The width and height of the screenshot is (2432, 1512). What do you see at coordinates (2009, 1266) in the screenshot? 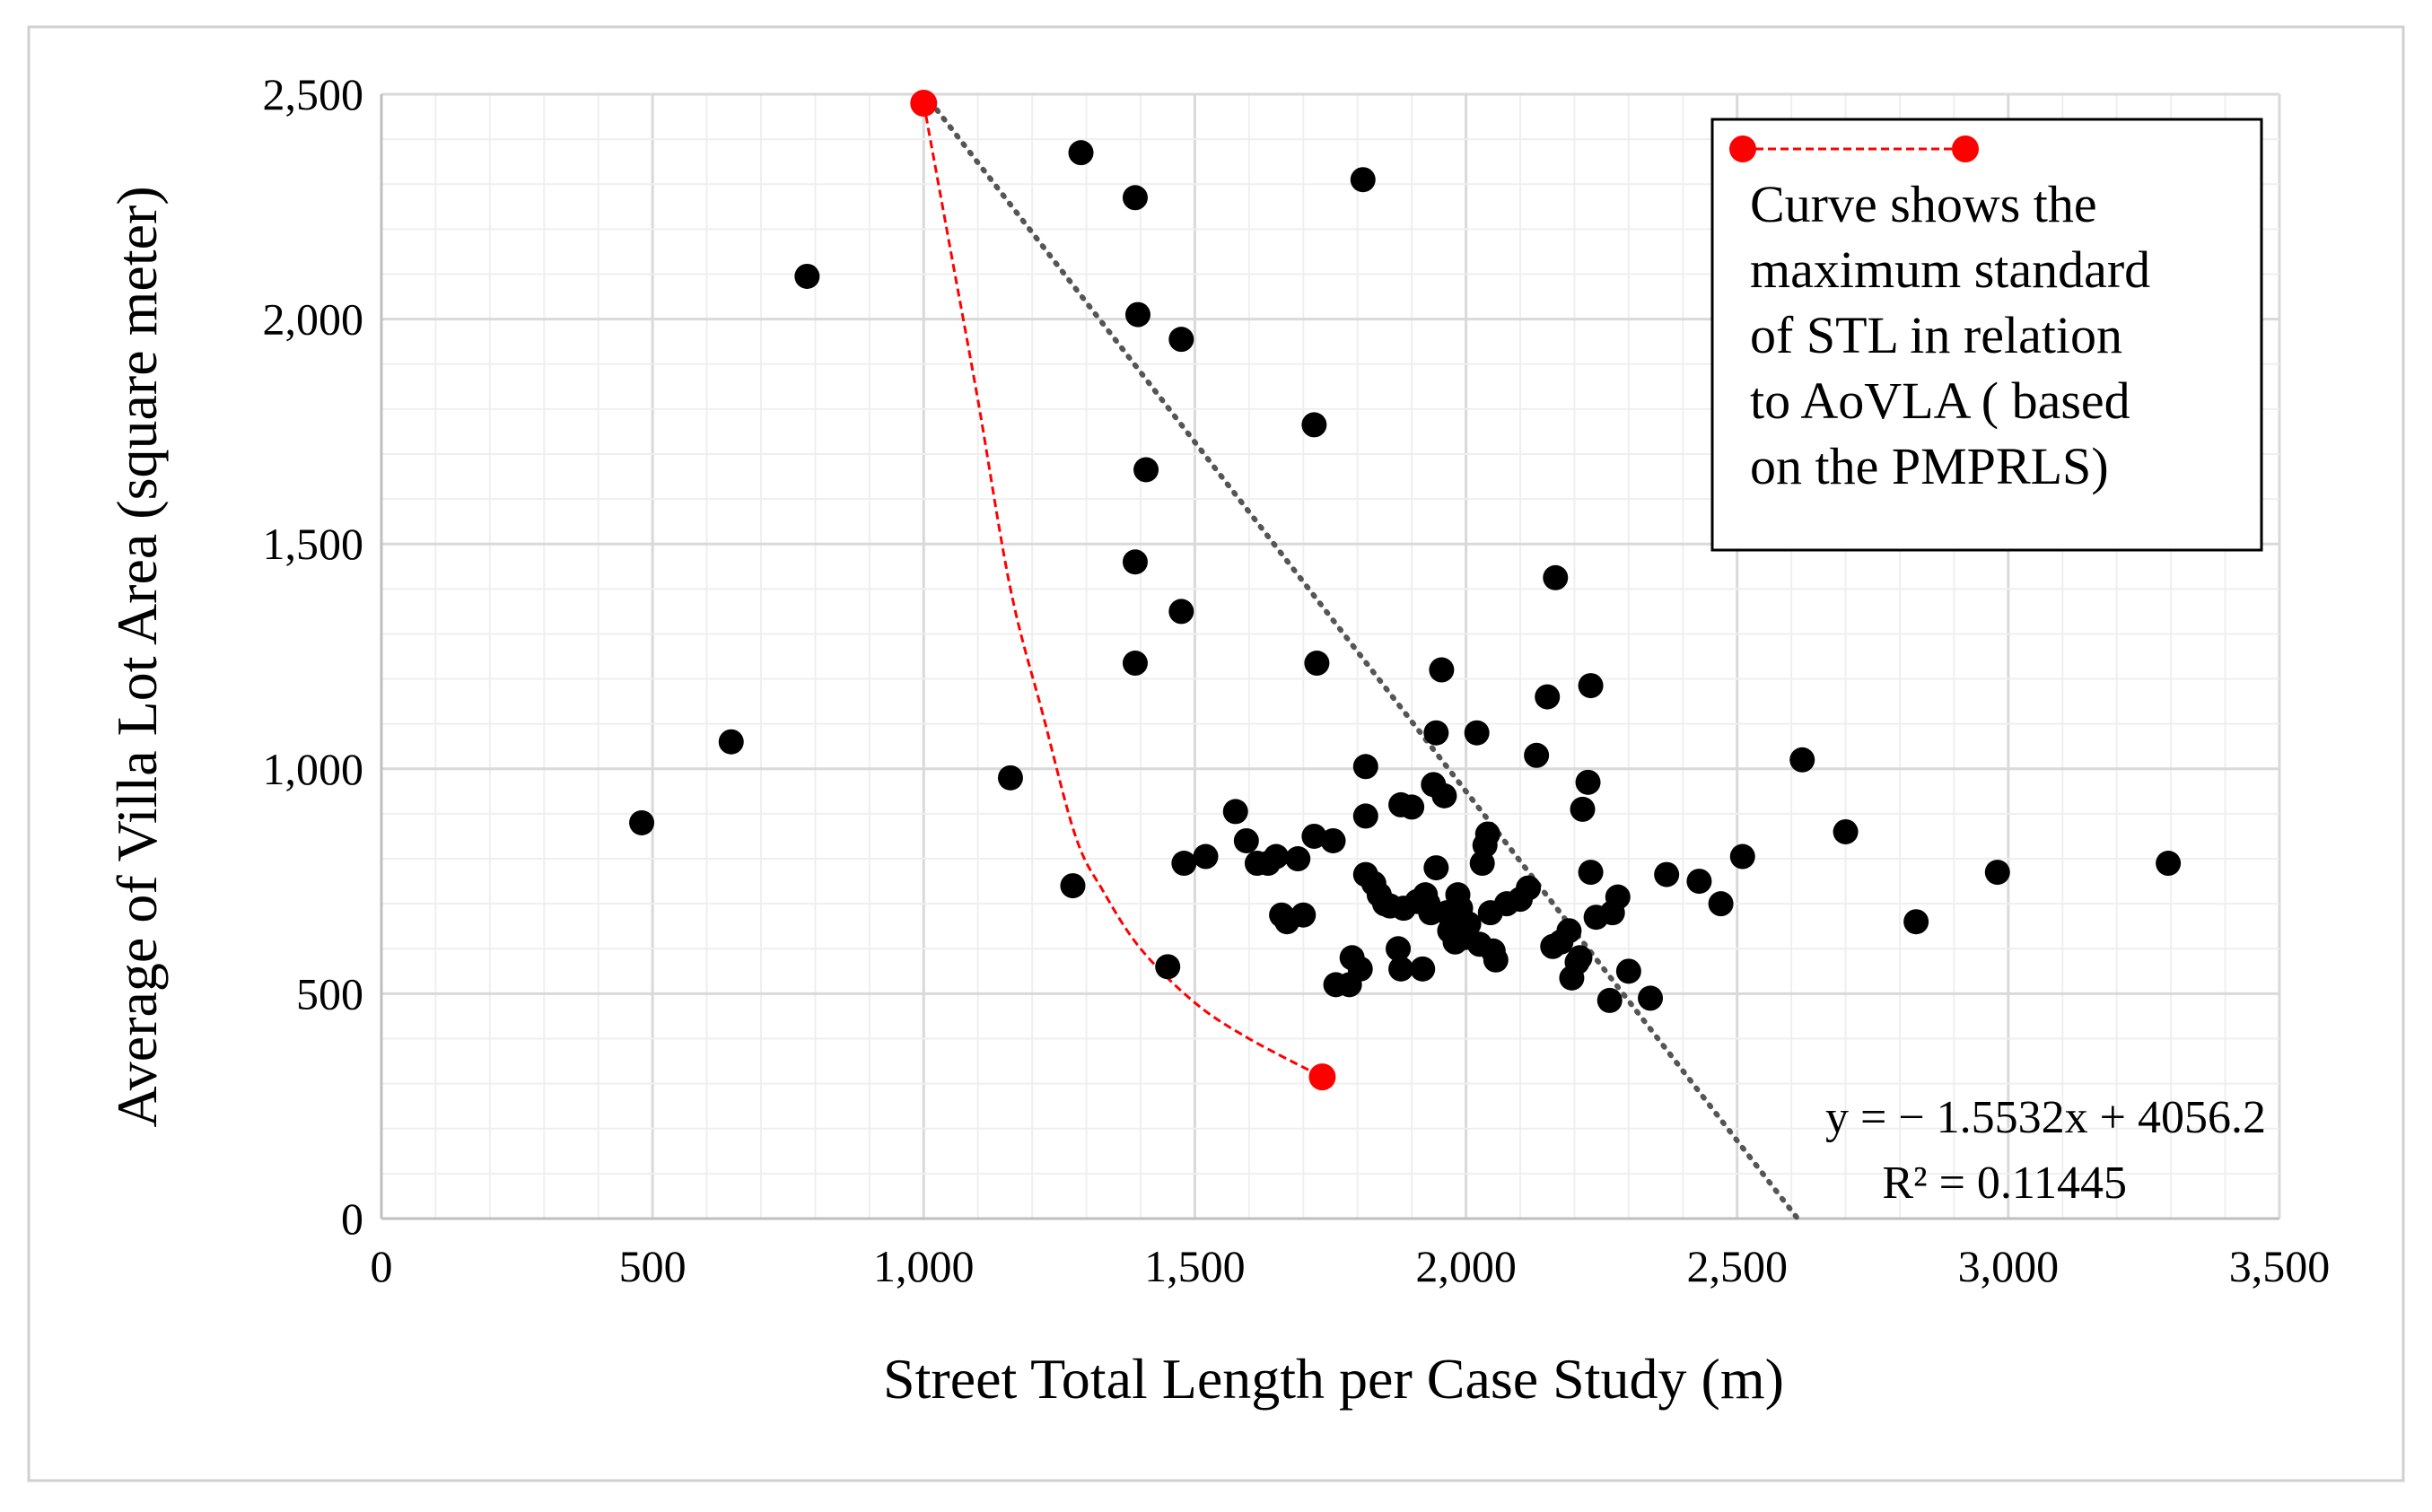
I see `x-tick-label: 3,000` at bounding box center [2009, 1266].